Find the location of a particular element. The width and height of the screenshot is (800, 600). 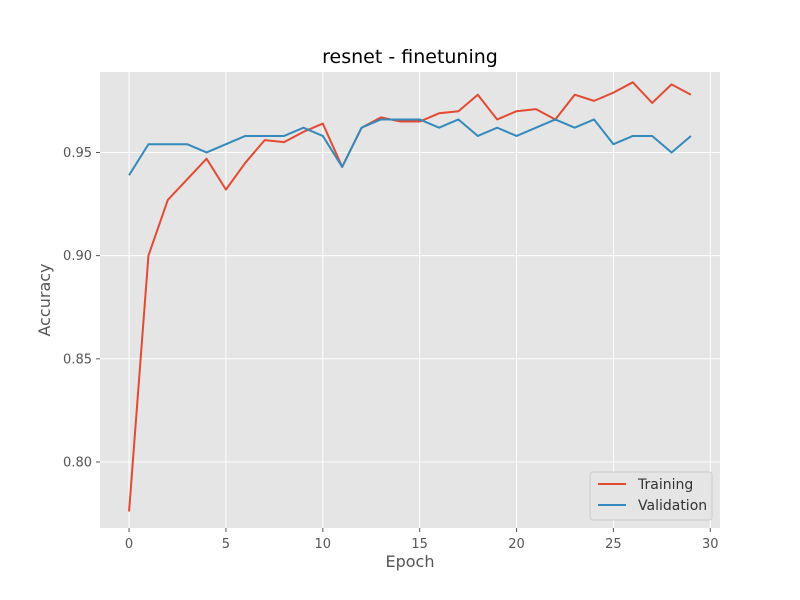

x-tick-label: 30 is located at coordinates (710, 544).